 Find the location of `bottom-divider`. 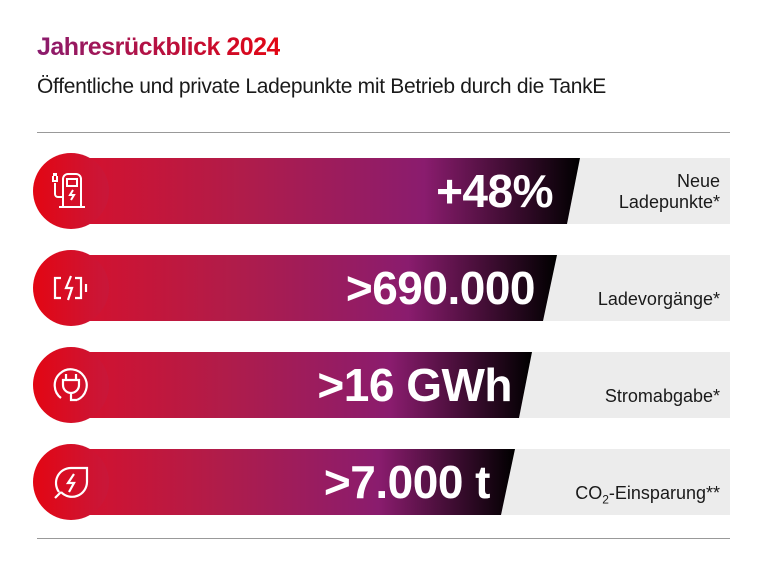

bottom-divider is located at coordinates (383, 538).